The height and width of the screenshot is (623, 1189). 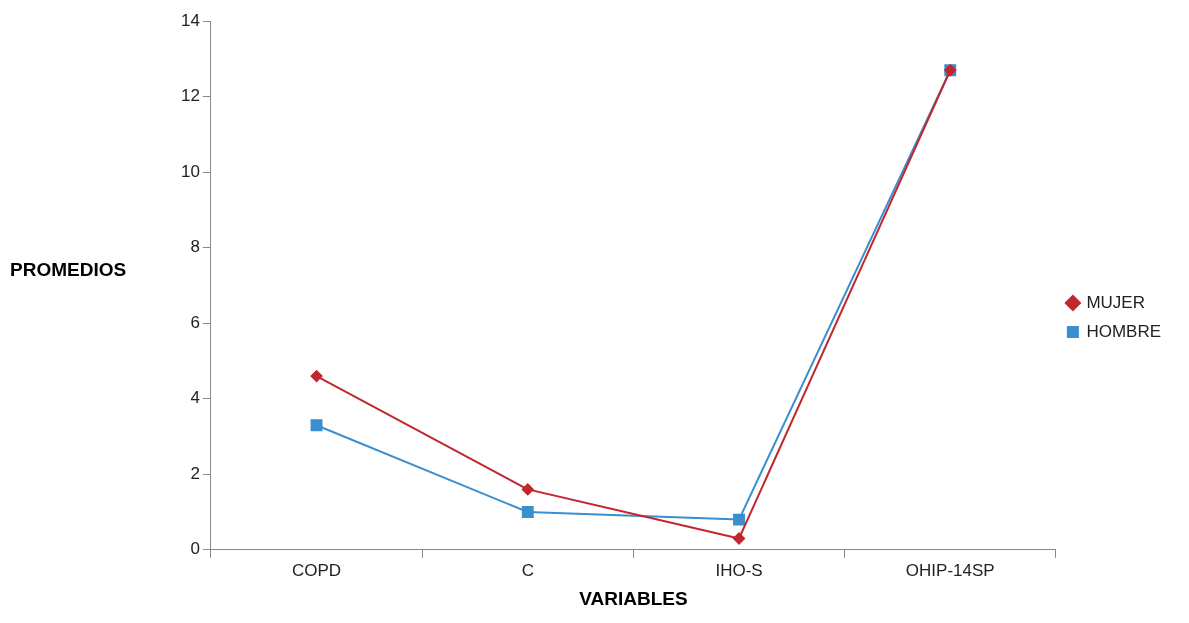 What do you see at coordinates (739, 570) in the screenshot?
I see `x-tick-label: IHO-S` at bounding box center [739, 570].